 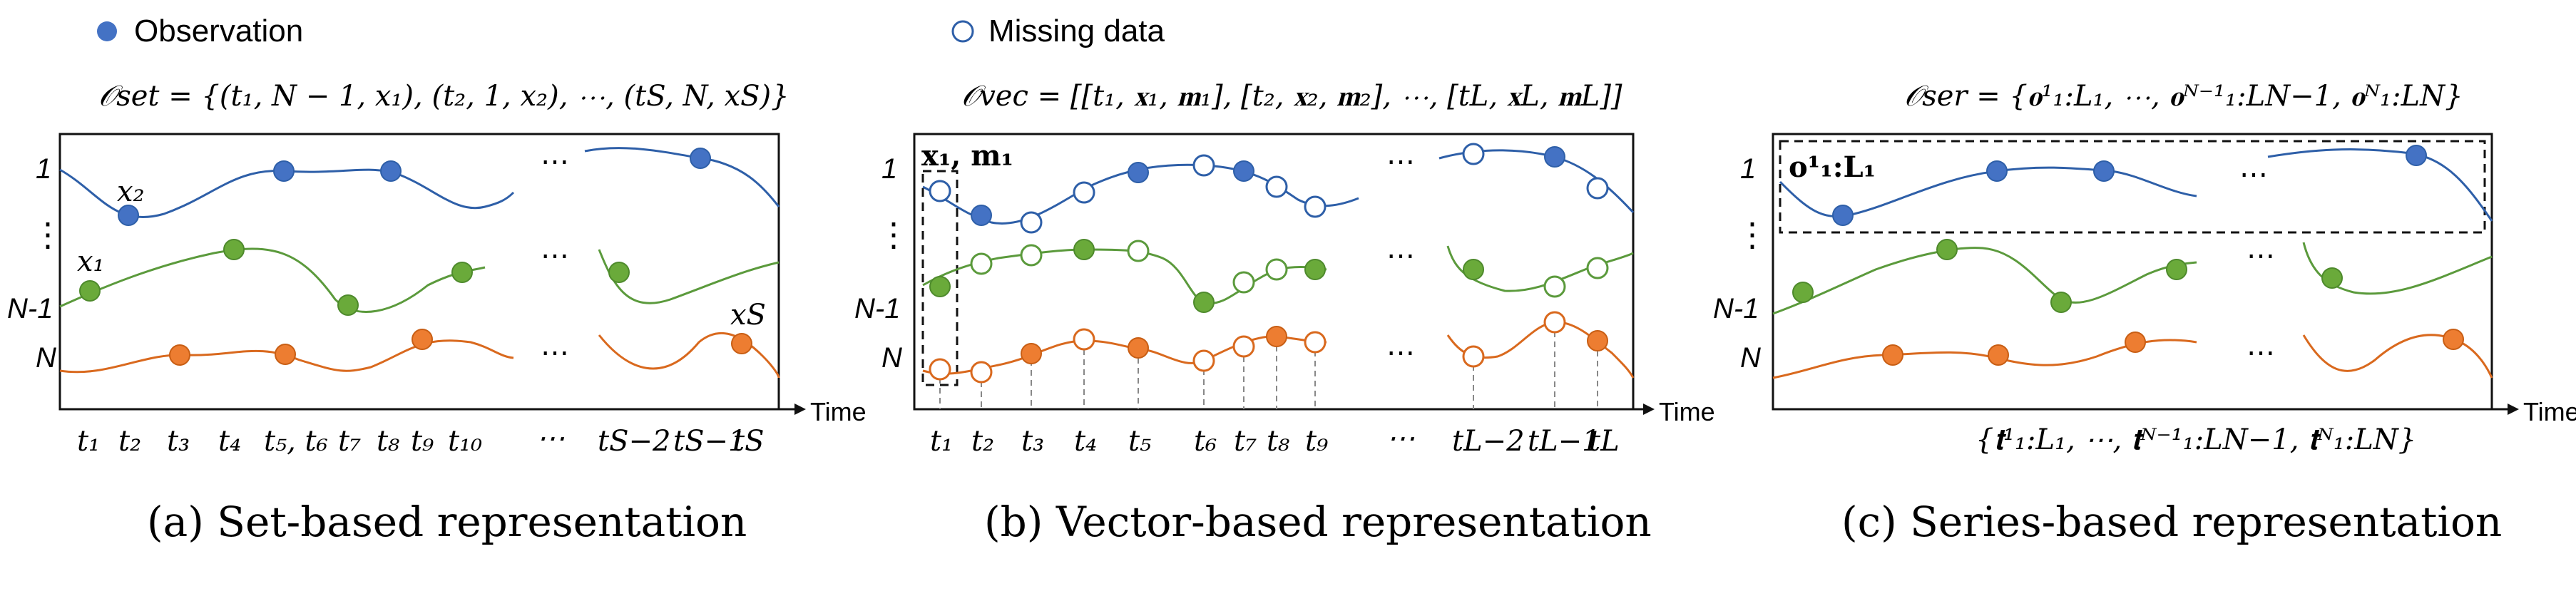 What do you see at coordinates (2397, 268) in the screenshot?
I see `series-green-c2` at bounding box center [2397, 268].